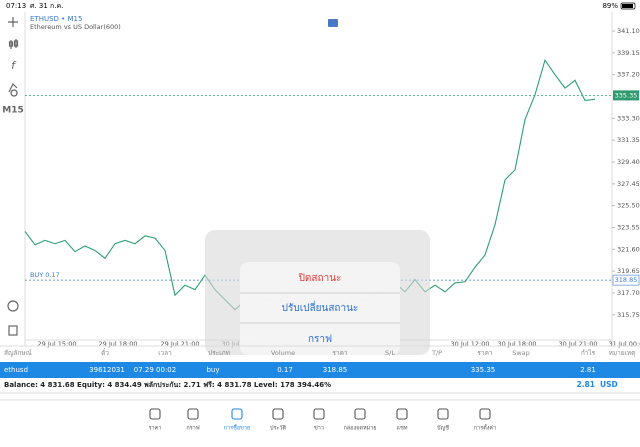 This screenshot has height=447, width=640. What do you see at coordinates (610, 6) in the screenshot?
I see `battery-text: 89%` at bounding box center [610, 6].